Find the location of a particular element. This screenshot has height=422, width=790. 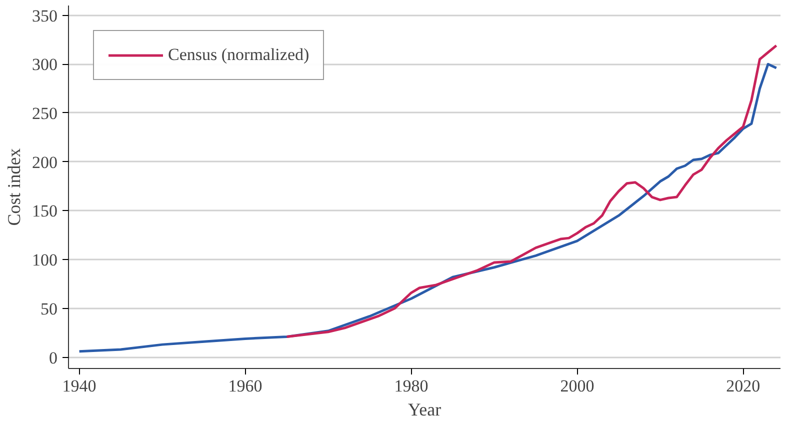

y-tick-label: 200 is located at coordinates (45, 162).